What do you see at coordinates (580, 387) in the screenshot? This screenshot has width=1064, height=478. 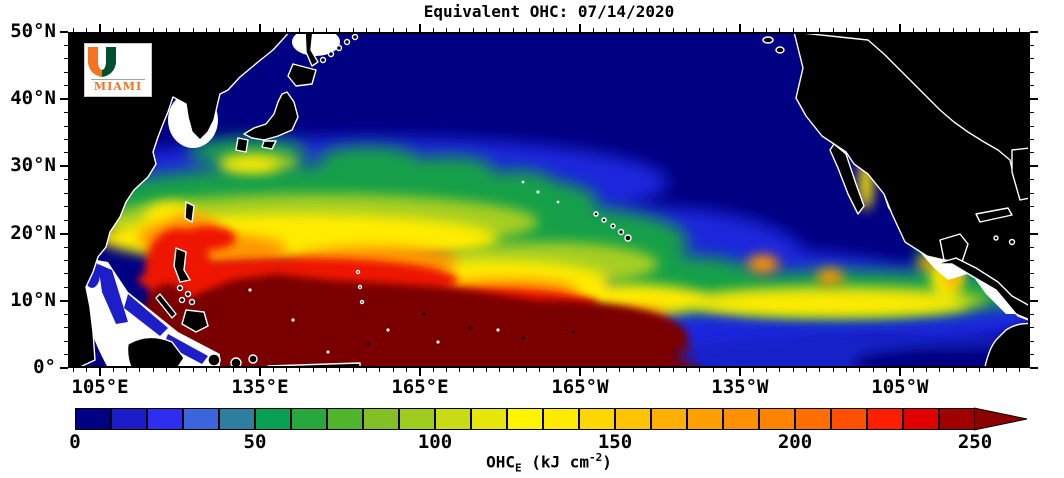 I see `x-tick-label: 165°W` at bounding box center [580, 387].